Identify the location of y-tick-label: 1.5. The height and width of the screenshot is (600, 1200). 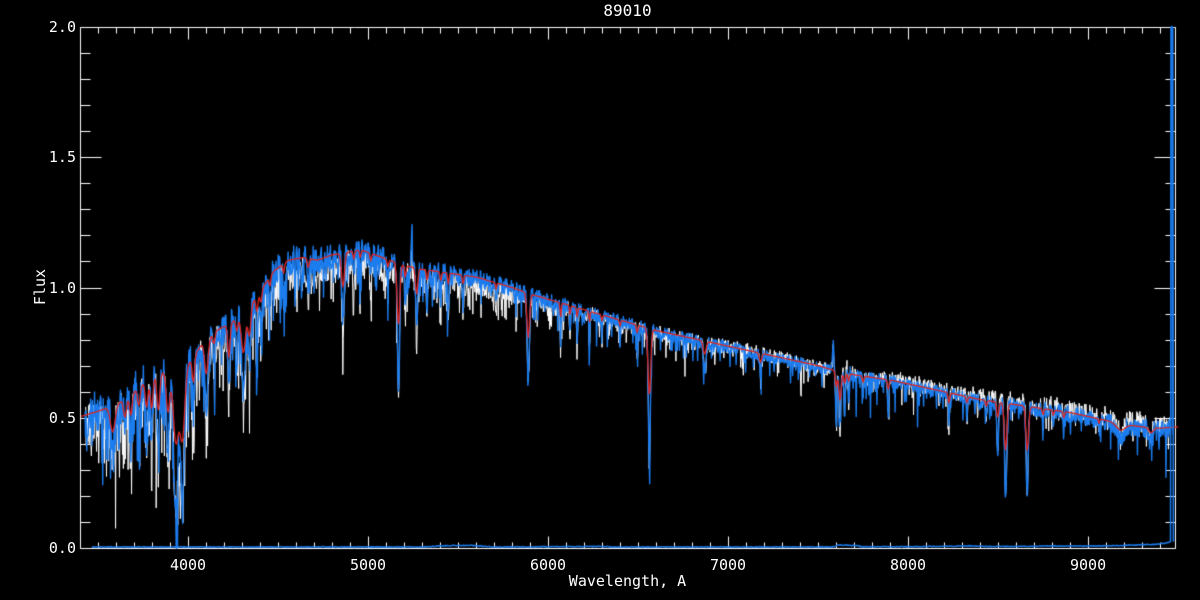
(62, 157).